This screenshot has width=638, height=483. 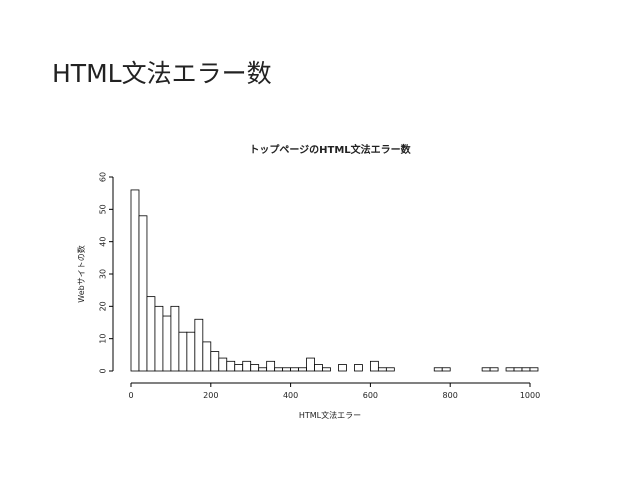 I want to click on x-tick-label: 400, so click(x=290, y=395).